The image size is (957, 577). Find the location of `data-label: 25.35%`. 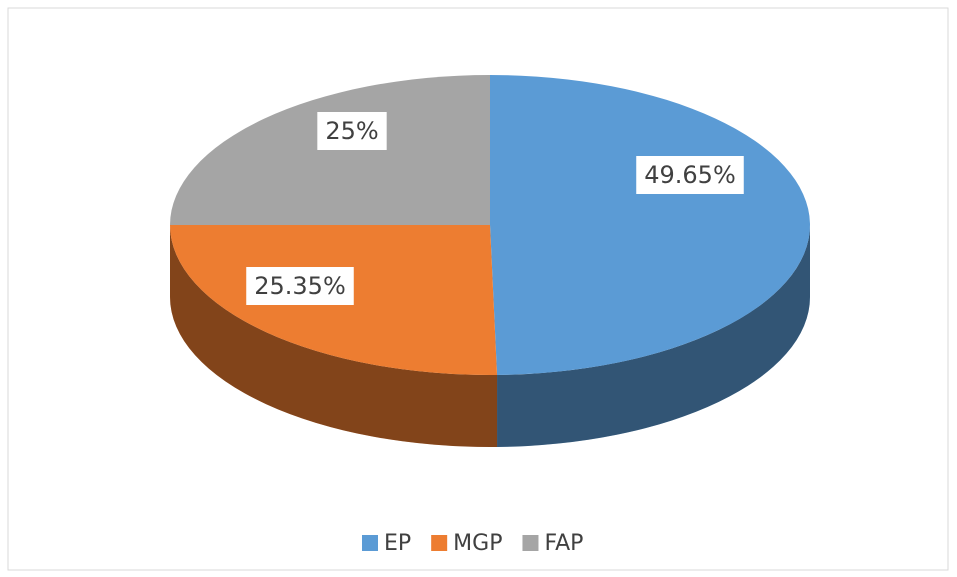

data-label: 25.35% is located at coordinates (300, 286).